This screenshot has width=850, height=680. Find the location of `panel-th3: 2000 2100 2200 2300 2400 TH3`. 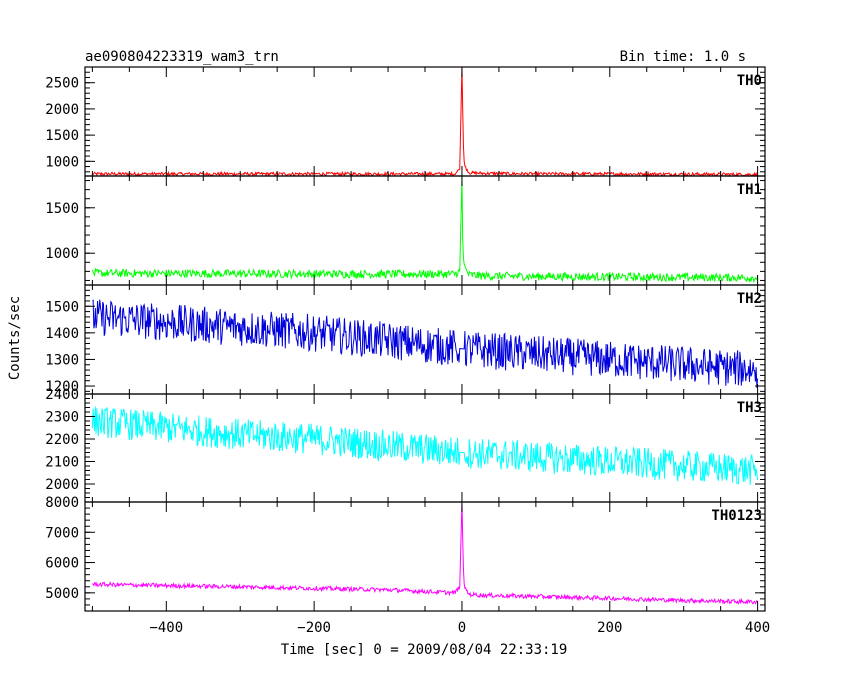

panel-th3: 2000 2100 2200 2300 2400 TH3 is located at coordinates (405, 445).